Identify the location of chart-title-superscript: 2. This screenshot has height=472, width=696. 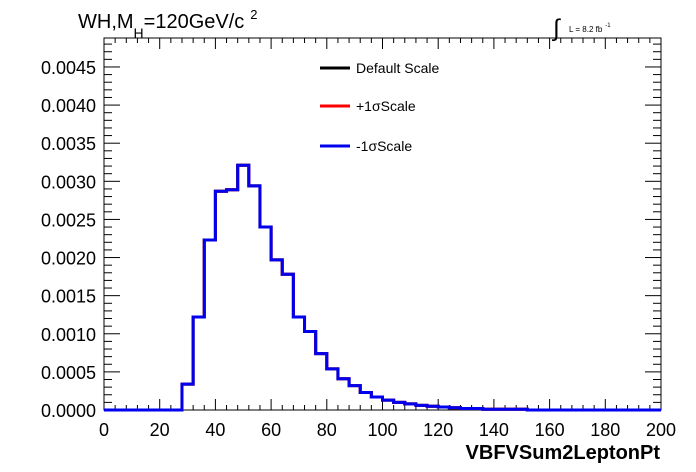
(253, 14).